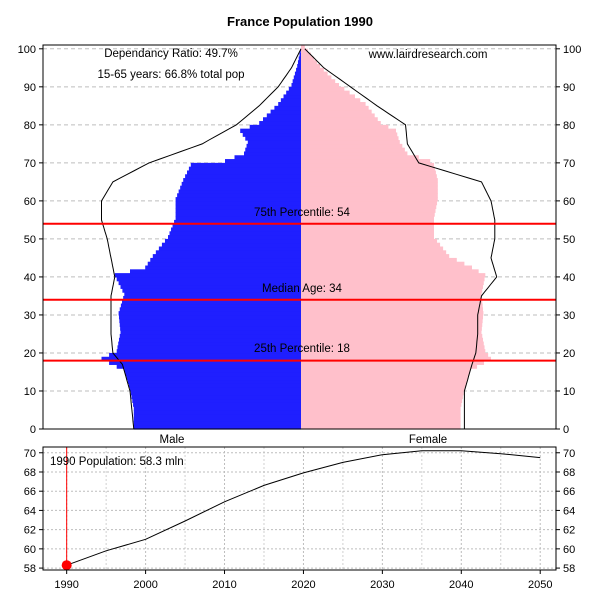 The image size is (600, 605). Describe the element at coordinates (30, 88) in the screenshot. I see `y-tick-label-left: 90` at that location.